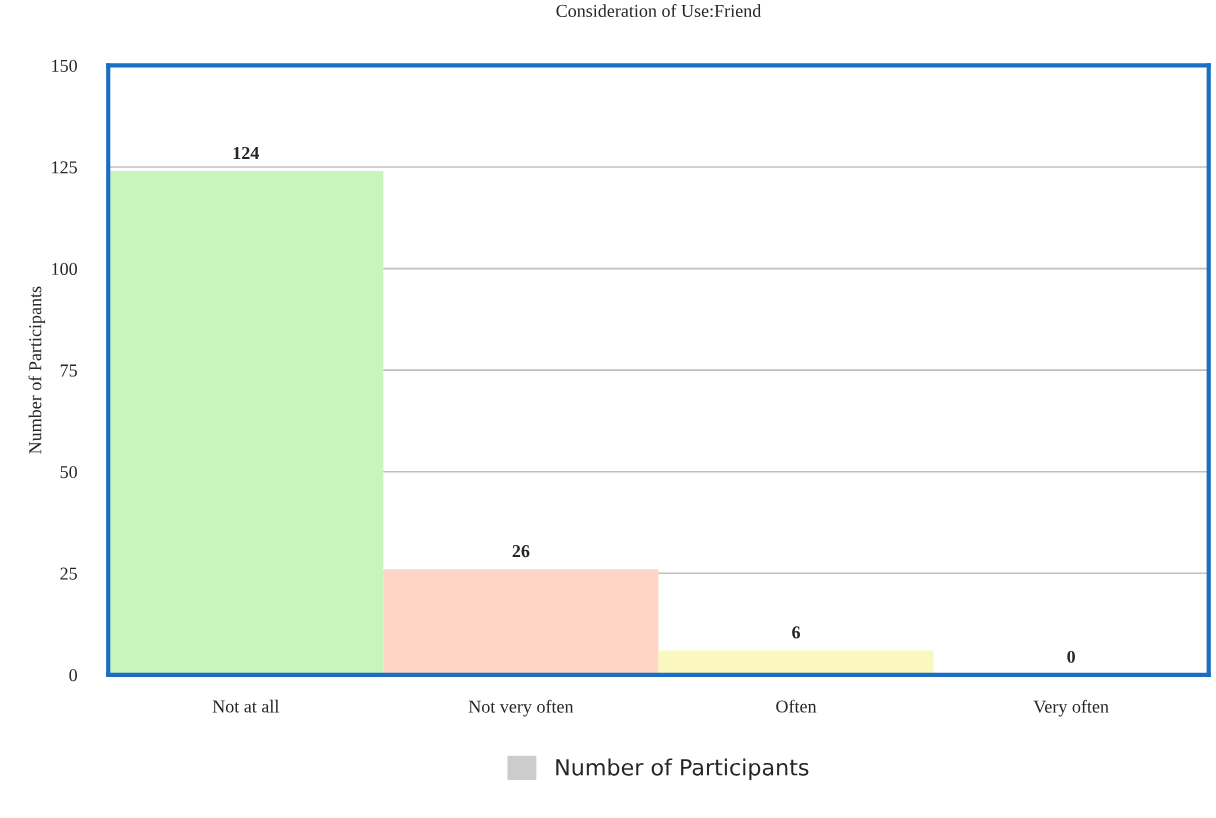 The width and height of the screenshot is (1216, 818). Describe the element at coordinates (246, 706) in the screenshot. I see `x-tick-label: Not at all` at that location.